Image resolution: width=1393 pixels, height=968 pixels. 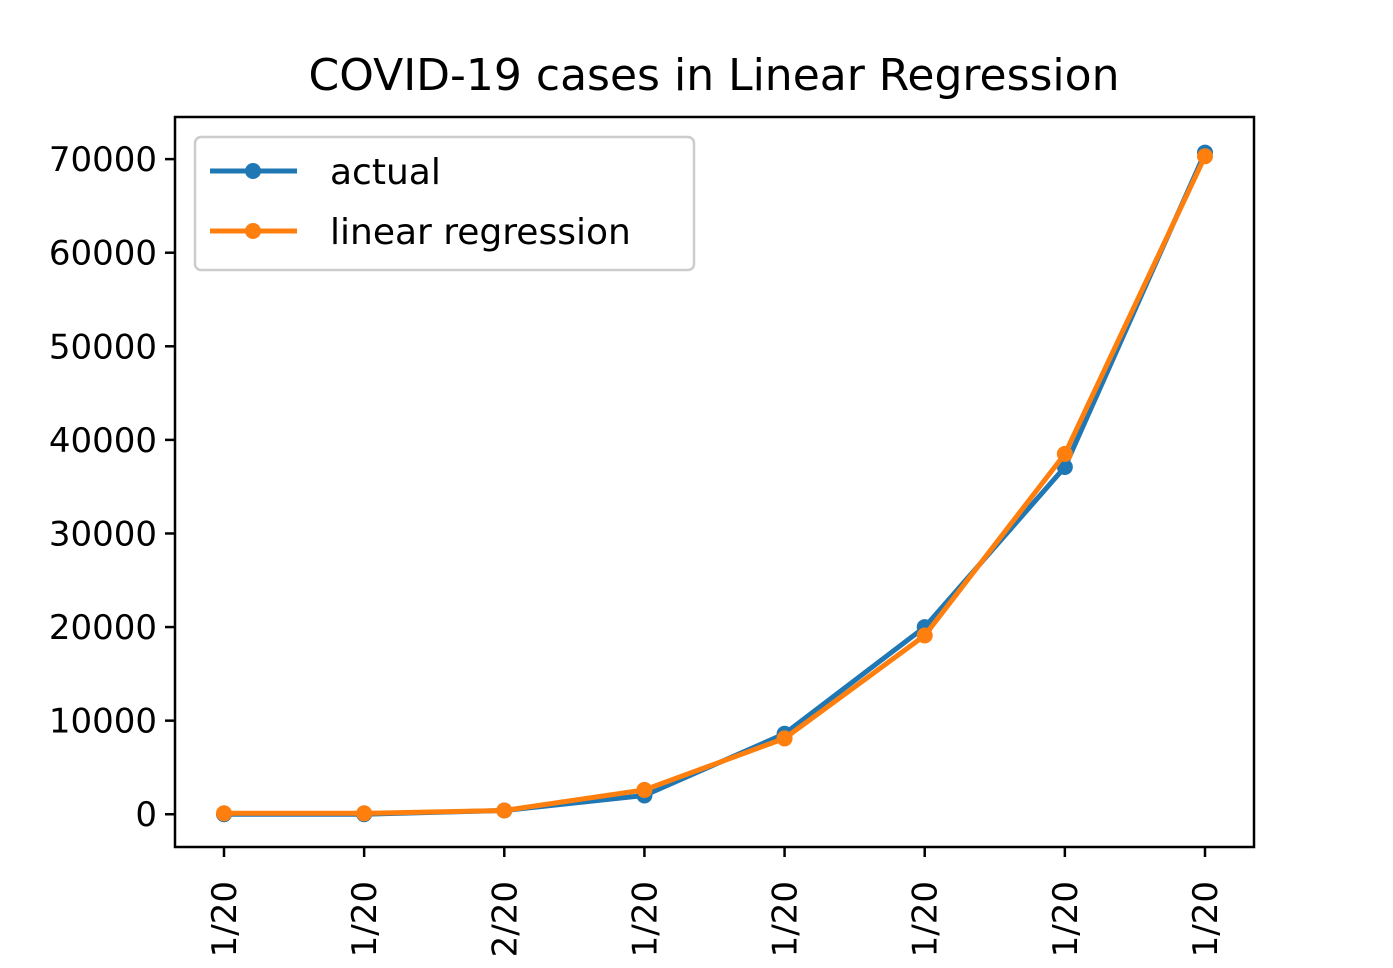 I want to click on y-tick-label: 60000, so click(x=103, y=254).